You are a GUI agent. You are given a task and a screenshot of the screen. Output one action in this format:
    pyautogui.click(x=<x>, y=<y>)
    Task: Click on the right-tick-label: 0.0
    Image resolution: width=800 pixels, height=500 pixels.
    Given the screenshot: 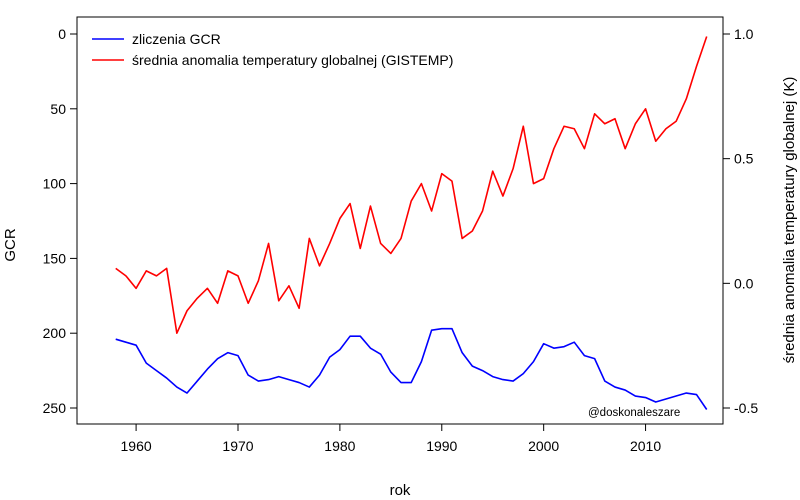 What is the action you would take?
    pyautogui.click(x=744, y=283)
    